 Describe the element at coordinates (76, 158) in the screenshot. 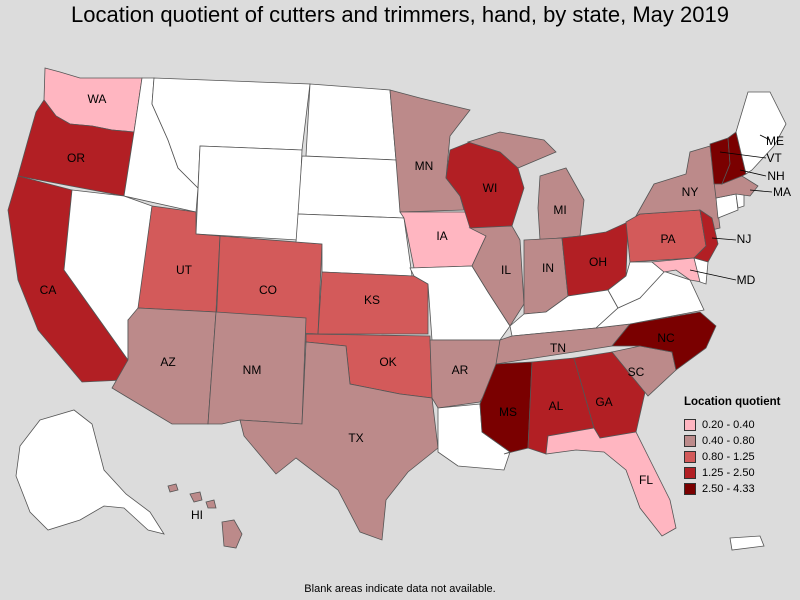

I see `state-label-OR: OR` at that location.